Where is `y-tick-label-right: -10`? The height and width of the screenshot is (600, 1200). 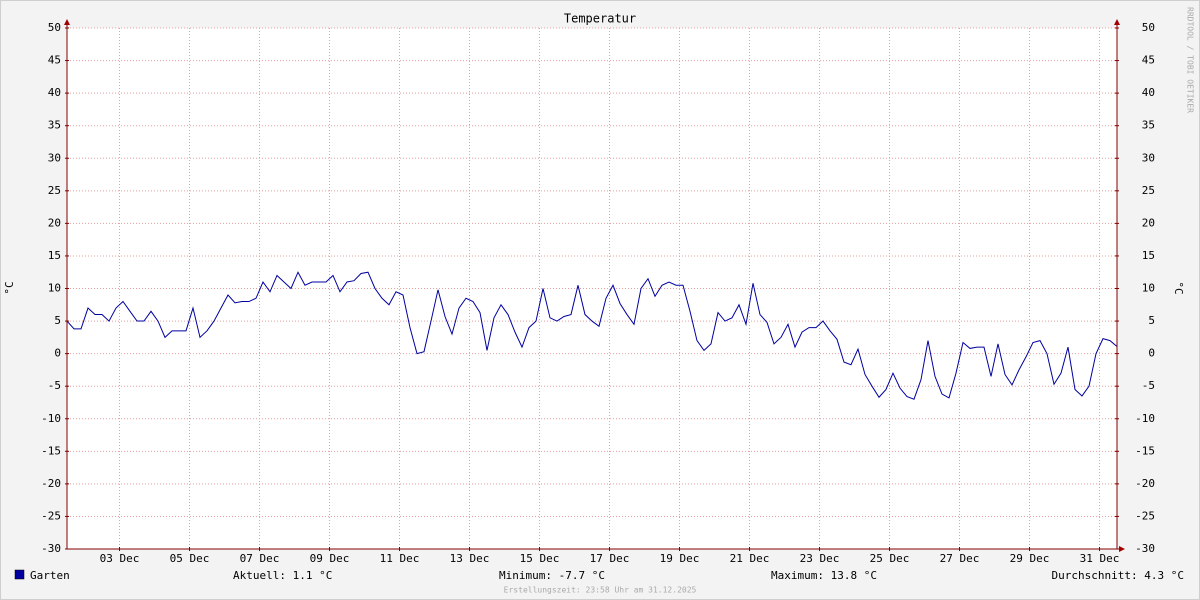 y-tick-label-right: -10 is located at coordinates (1145, 418).